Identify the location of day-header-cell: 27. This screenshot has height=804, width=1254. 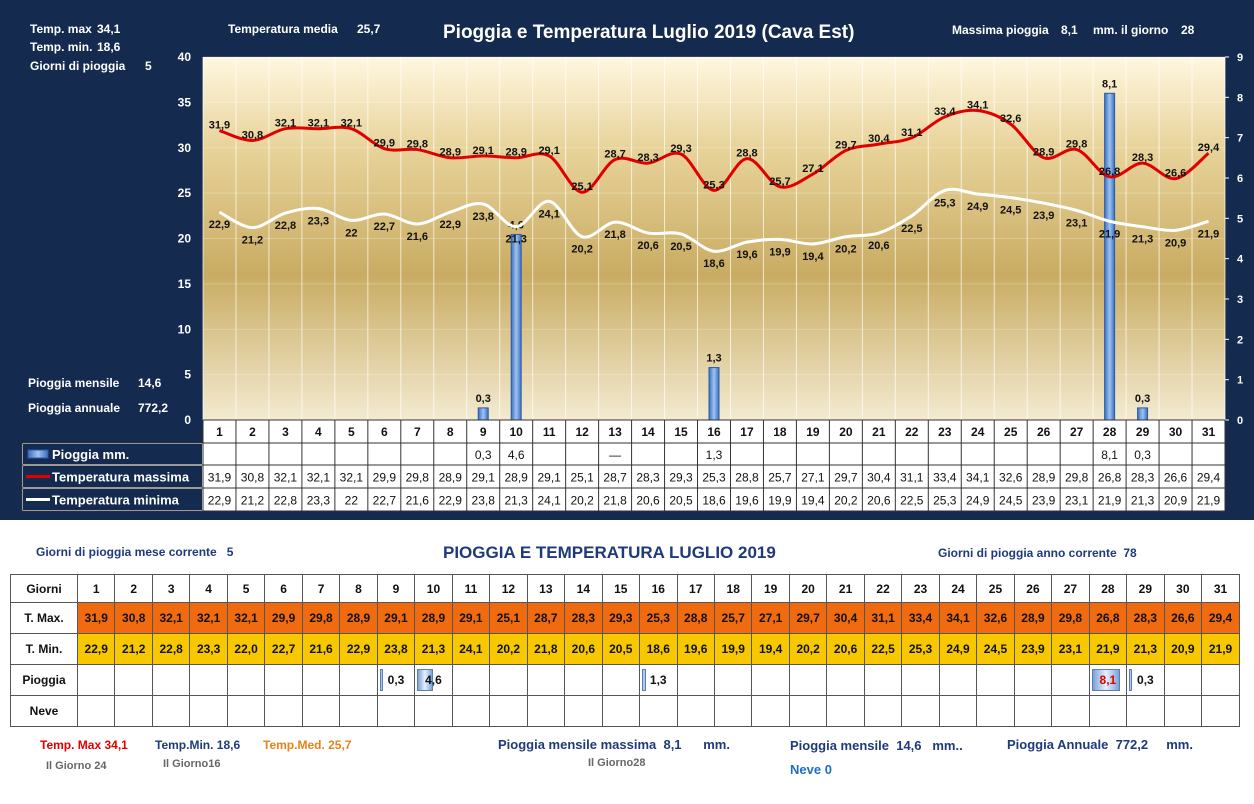
(1070, 588).